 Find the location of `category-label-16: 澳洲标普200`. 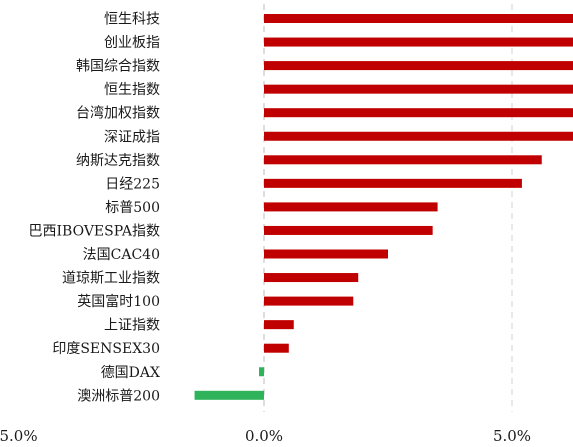

category-label-16: 澳洲标普200 is located at coordinates (118, 396).